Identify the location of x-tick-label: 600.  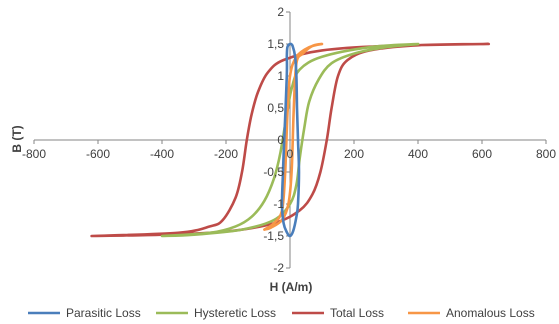
(482, 154).